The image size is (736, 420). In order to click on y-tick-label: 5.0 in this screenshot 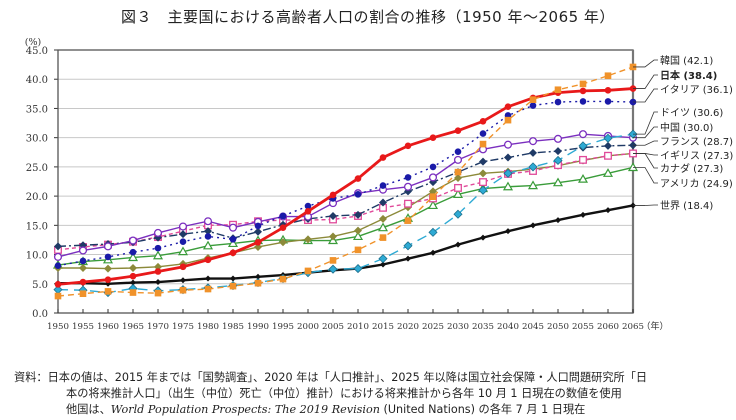, I will do `click(40, 285)`.